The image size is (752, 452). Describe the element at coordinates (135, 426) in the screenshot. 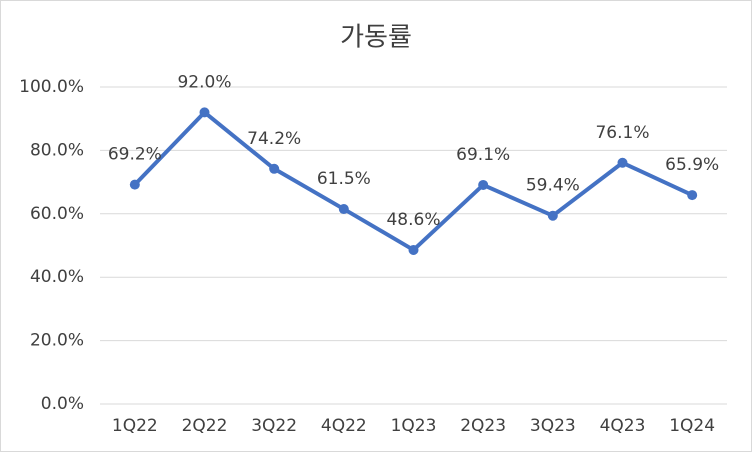

I see `x-tick-label: 1Q22` at that location.